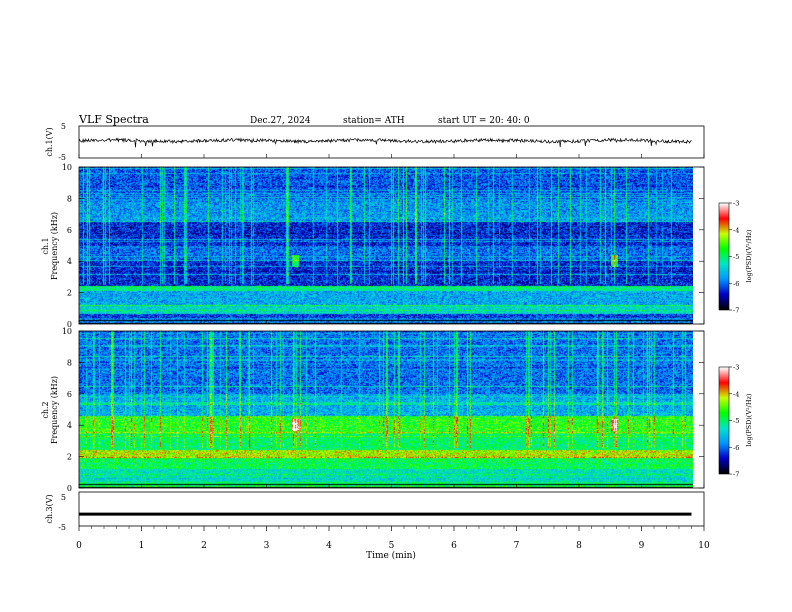  I want to click on ch2-colorbar-image, so click(724, 420).